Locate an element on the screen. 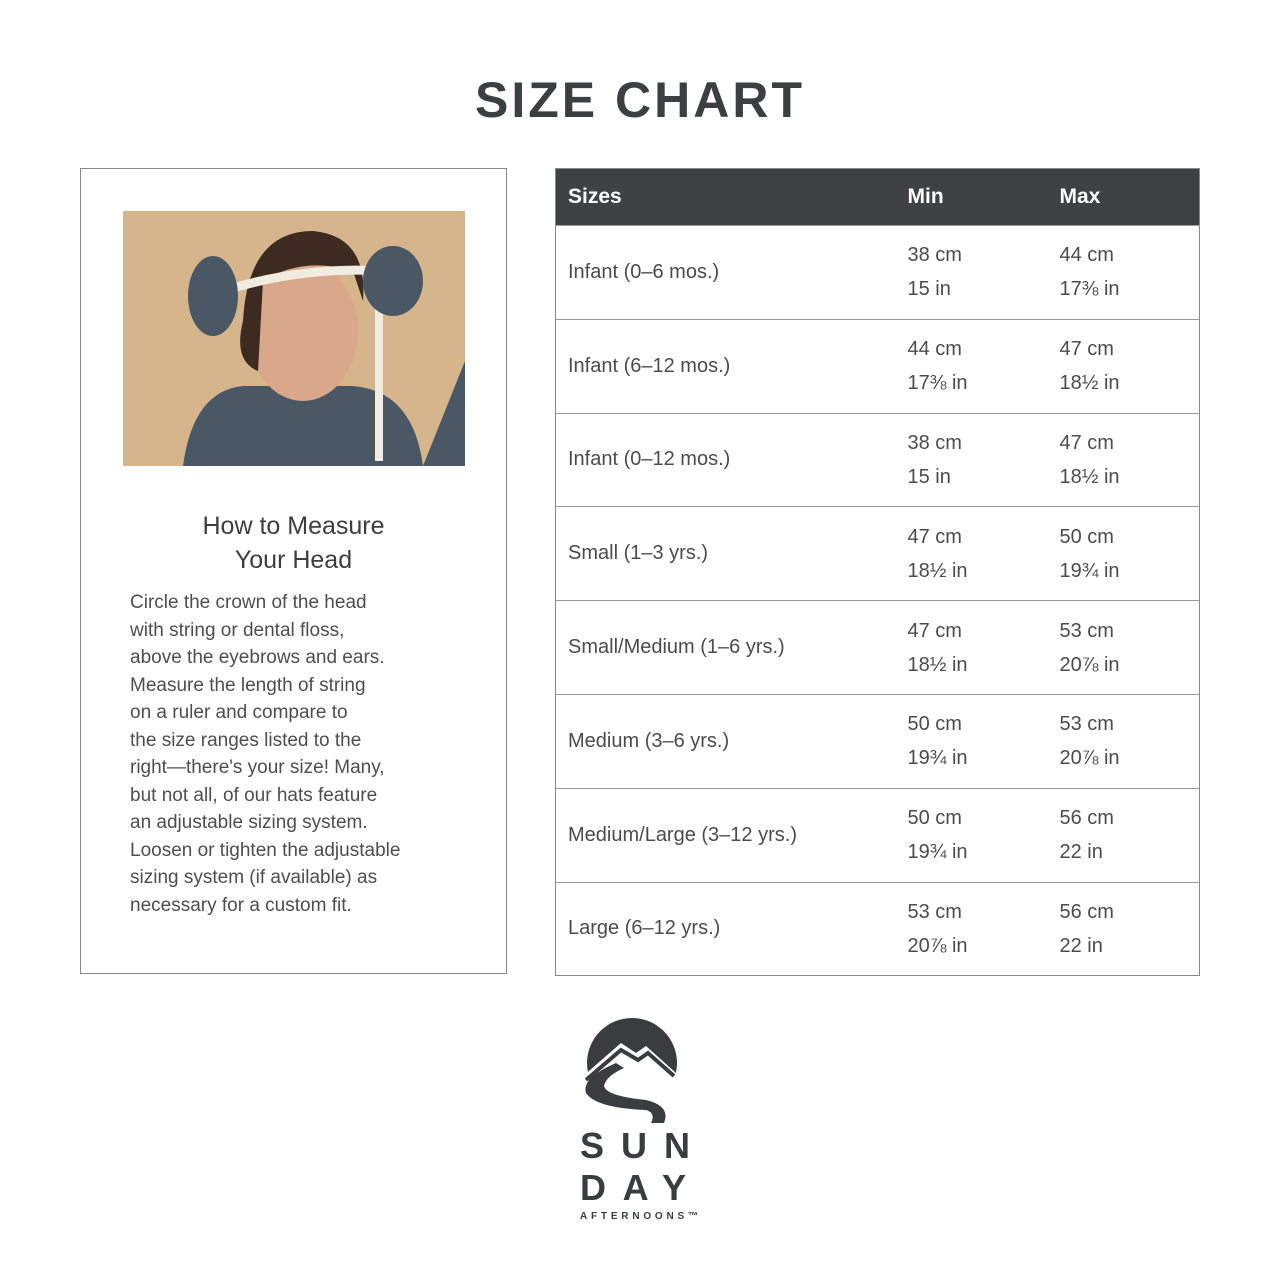 This screenshot has width=1280, height=1280. size-label: Large (6–12 yrs.) is located at coordinates (725, 928).